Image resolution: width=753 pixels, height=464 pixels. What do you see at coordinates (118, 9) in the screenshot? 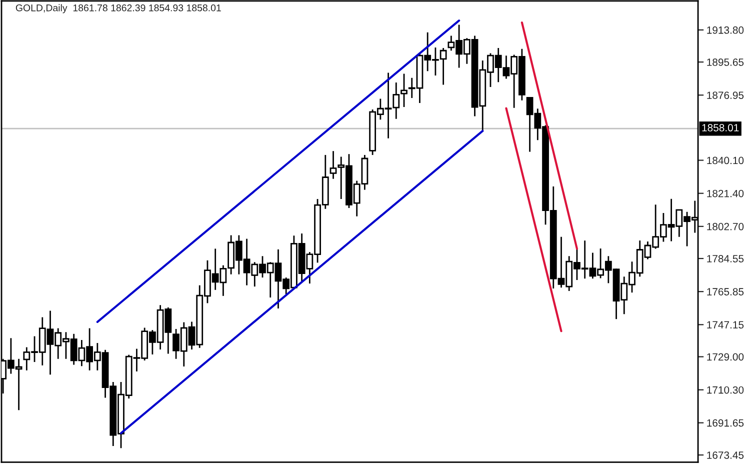
I see `chart-title: GOLD,Daily 1861.78 1862.39 1854.93 1858.01` at bounding box center [118, 9].